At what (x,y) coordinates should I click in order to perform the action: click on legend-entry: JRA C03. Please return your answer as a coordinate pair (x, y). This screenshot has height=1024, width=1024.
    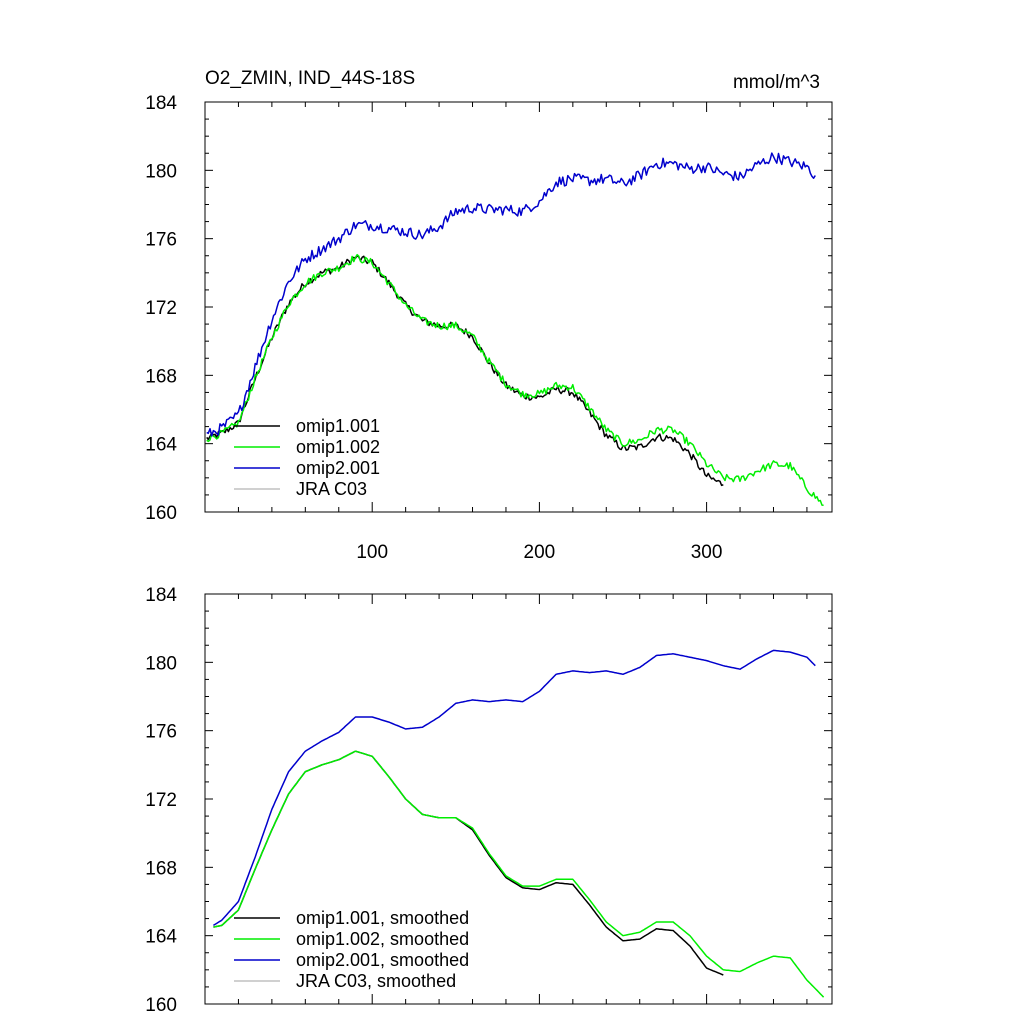
    Looking at the image, I should click on (331, 489).